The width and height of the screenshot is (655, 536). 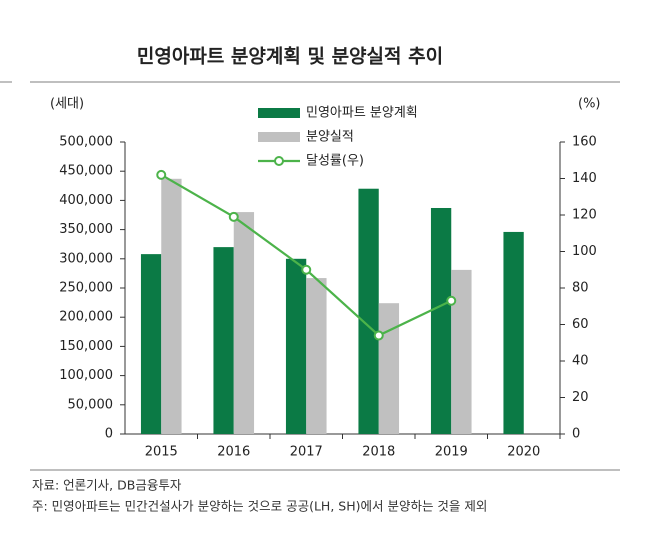 I want to click on y2-axis-label: (%), so click(x=589, y=104).